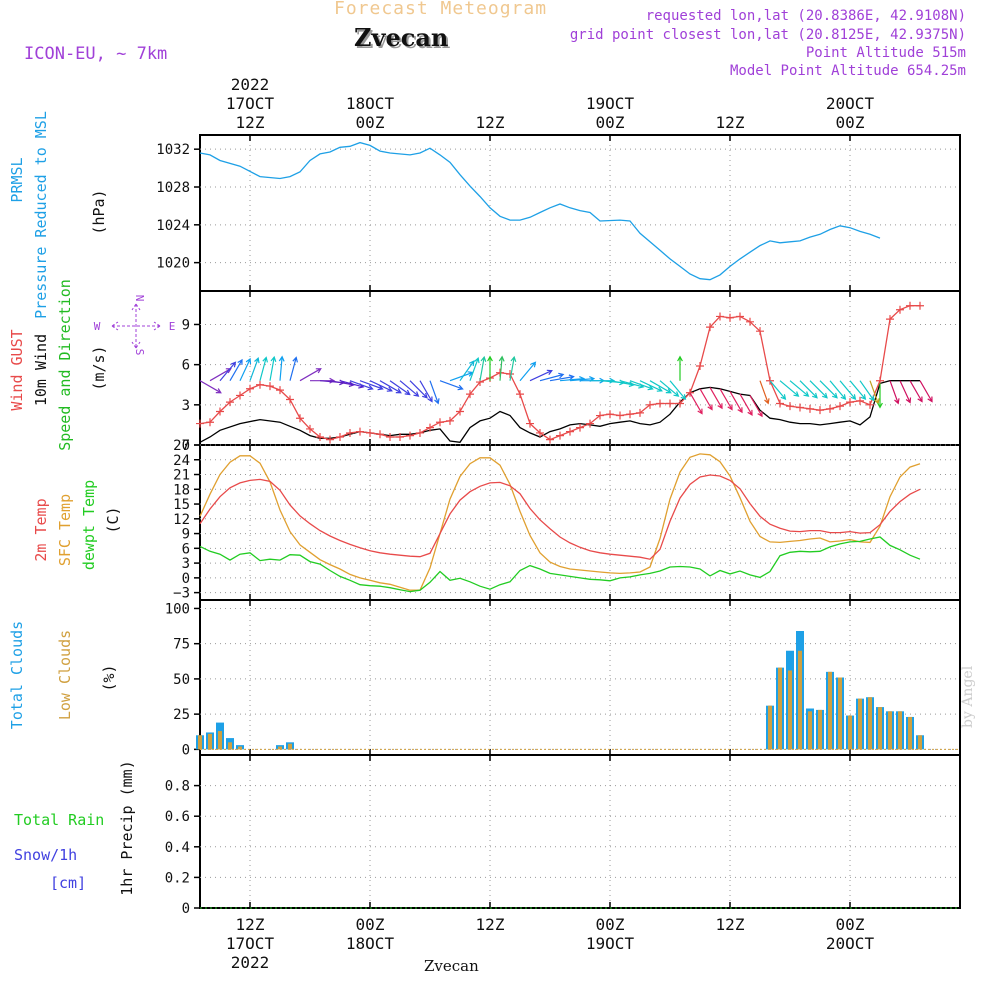  What do you see at coordinates (610, 943) in the screenshot?
I see `time-label-bottom: 19OCT` at bounding box center [610, 943].